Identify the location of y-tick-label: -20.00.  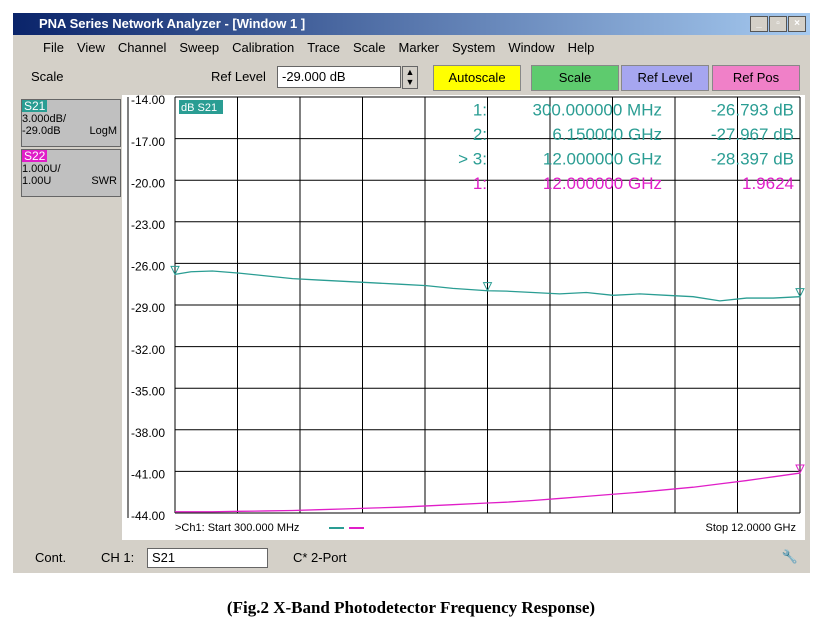
(148, 183).